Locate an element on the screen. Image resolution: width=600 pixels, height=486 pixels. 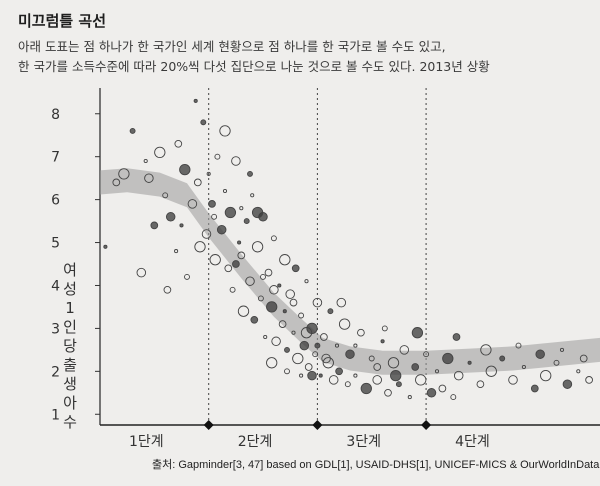
y-tick-label-3: 3 is located at coordinates (55, 329).